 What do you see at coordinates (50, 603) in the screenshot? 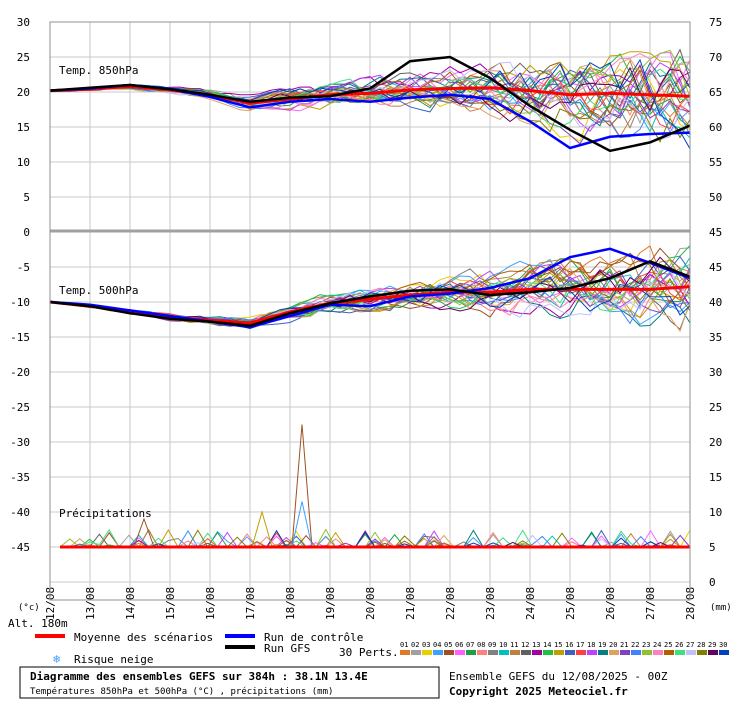
I see `date-tick-label: 12/08` at bounding box center [50, 603].